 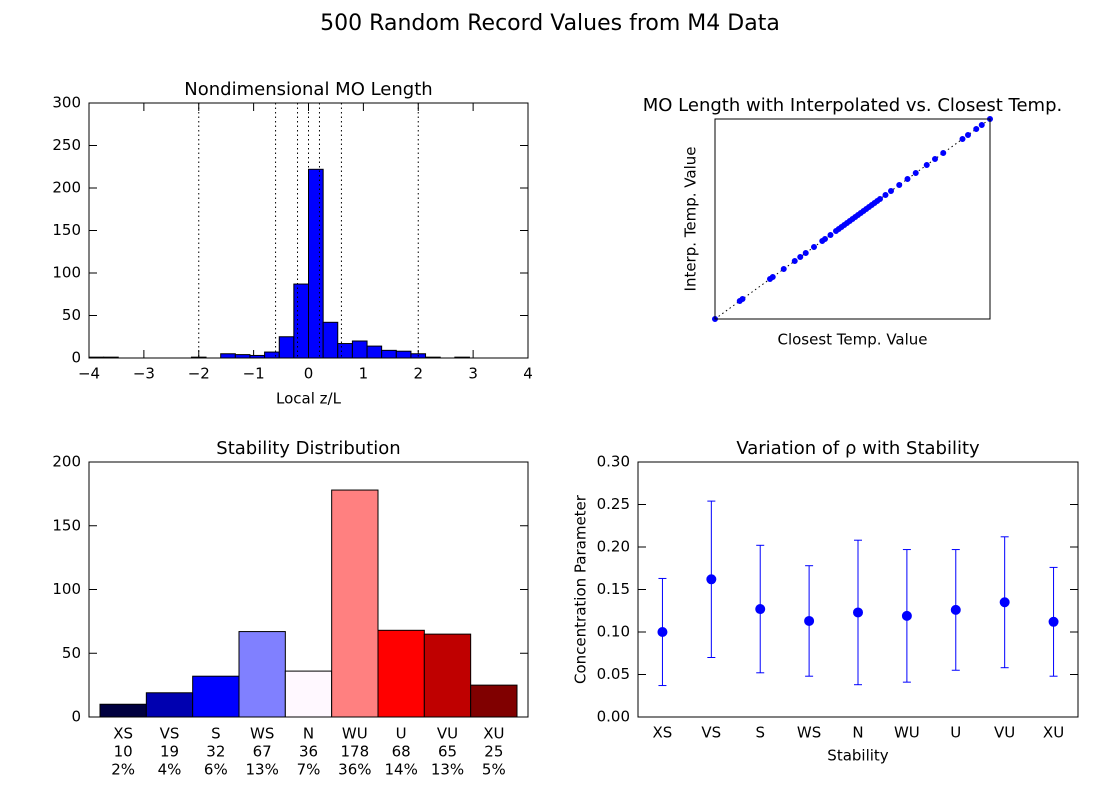 I want to click on x-axis-label: Closest Temp. Value, so click(x=852, y=340).